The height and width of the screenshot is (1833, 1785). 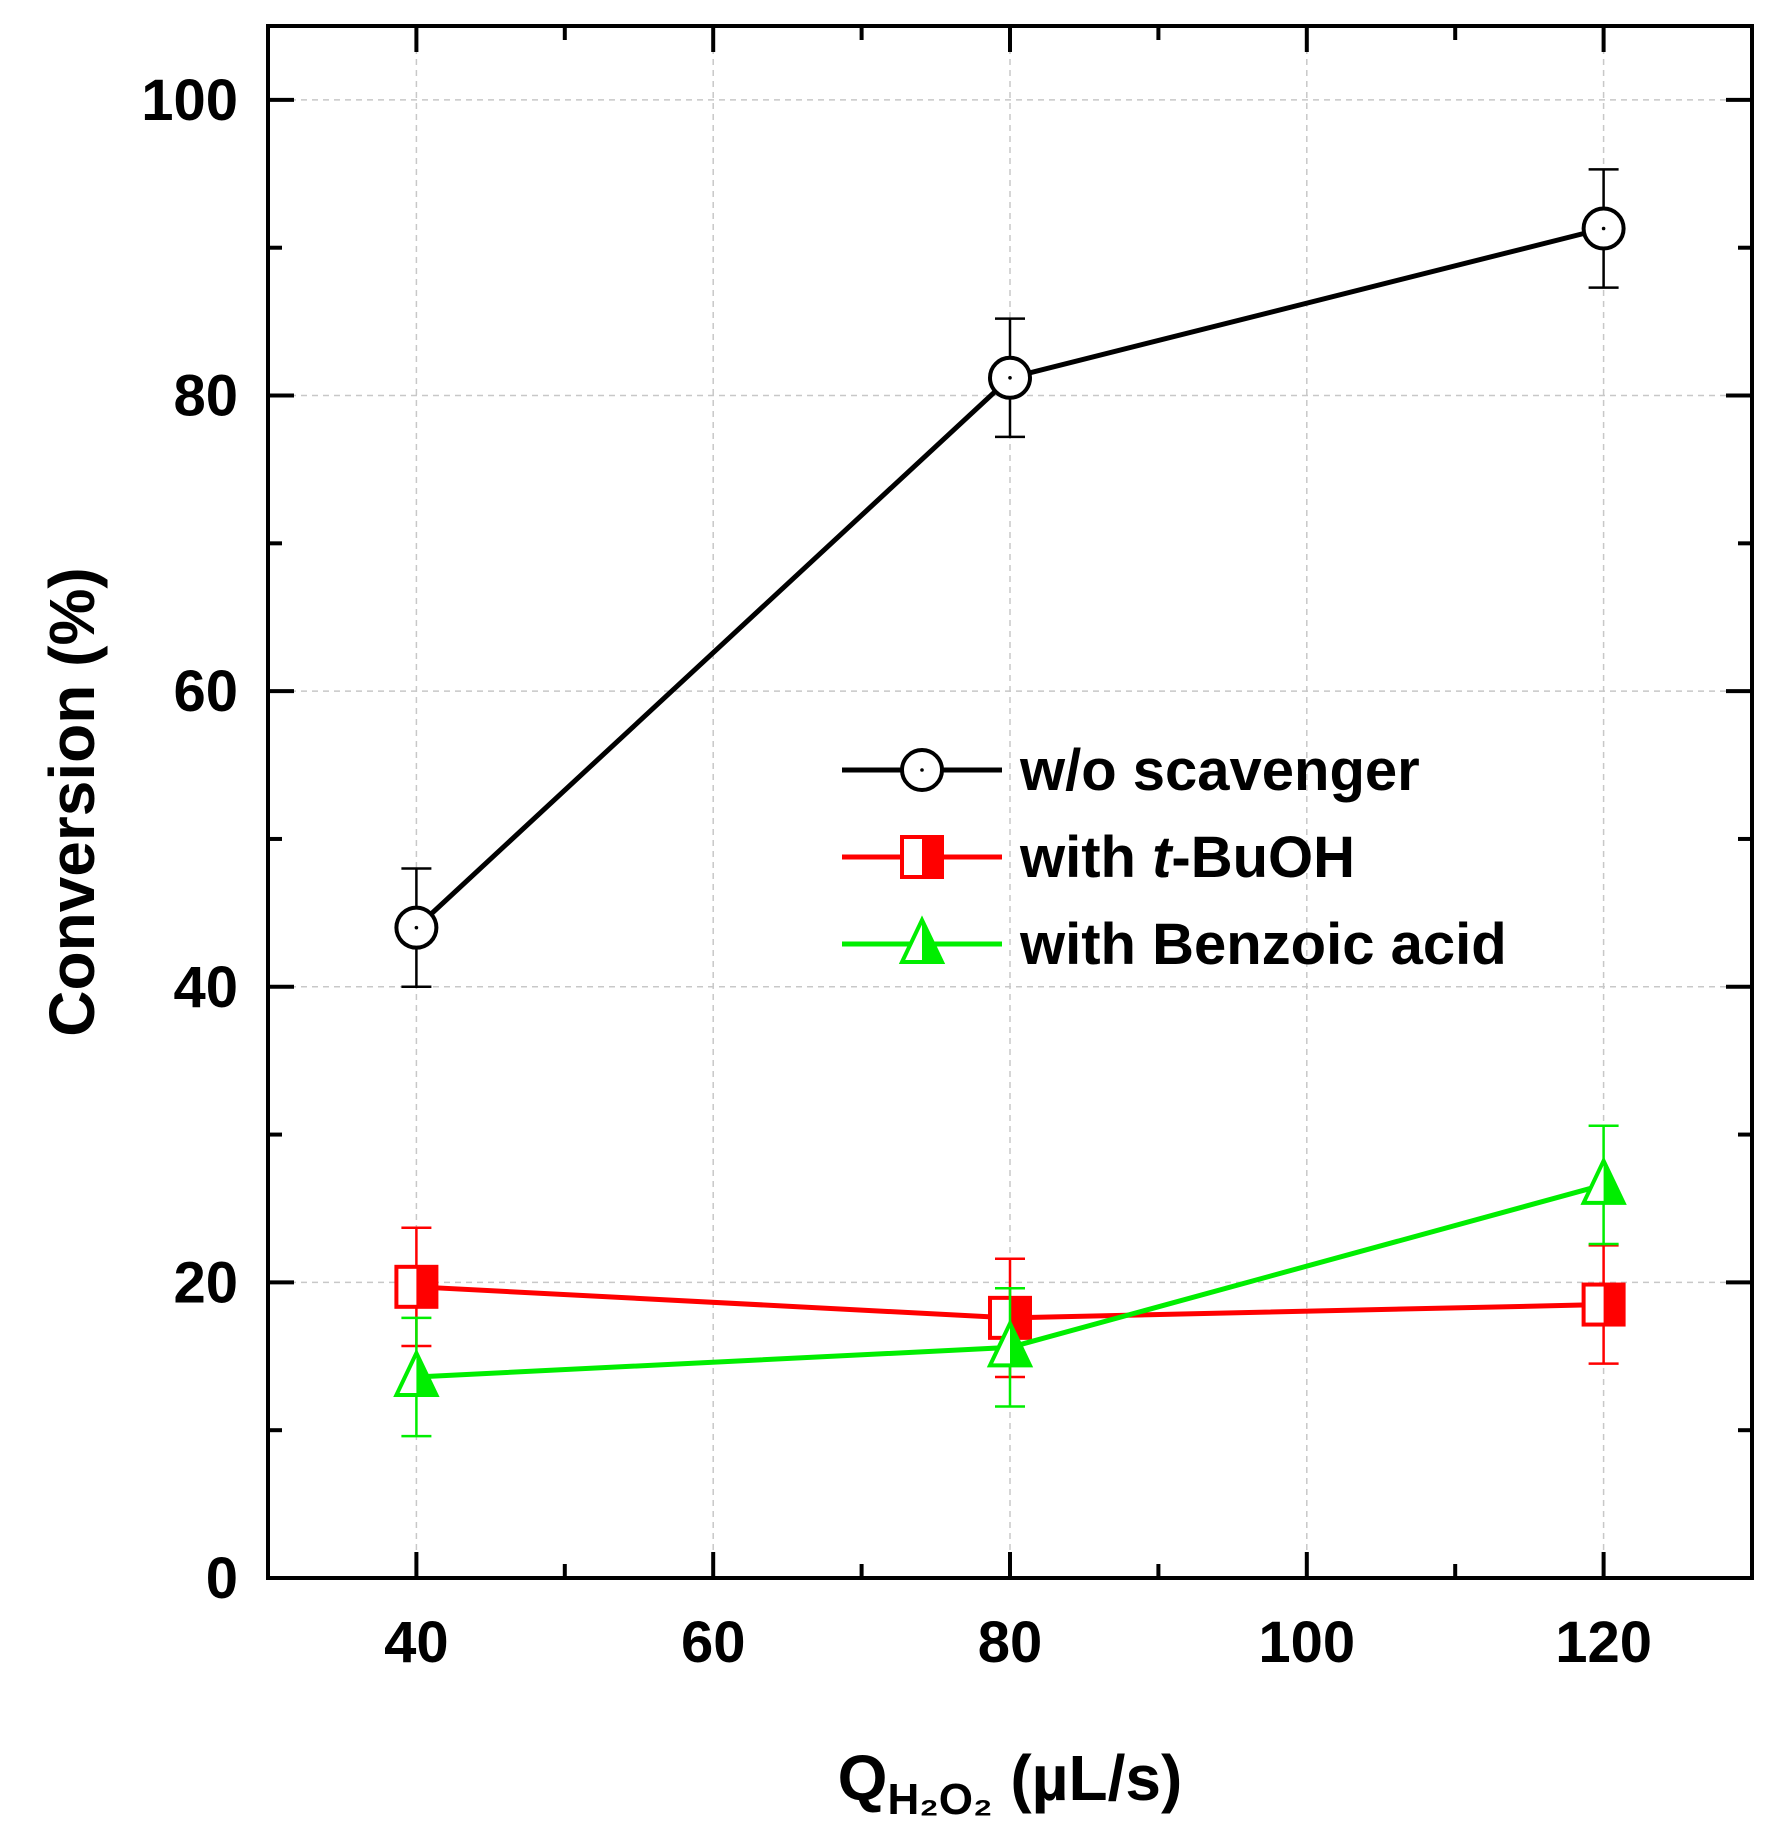 I want to click on legend-label-pre: w/o scavenger, so click(x=1219, y=770).